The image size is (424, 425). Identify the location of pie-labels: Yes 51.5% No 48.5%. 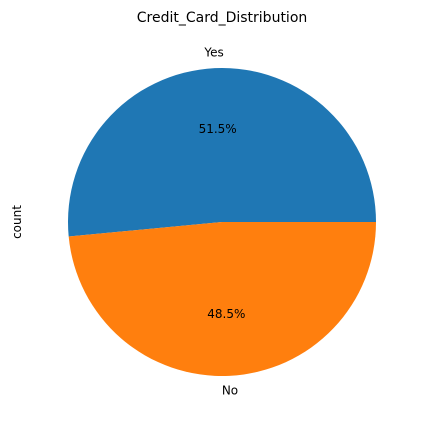
(222, 221).